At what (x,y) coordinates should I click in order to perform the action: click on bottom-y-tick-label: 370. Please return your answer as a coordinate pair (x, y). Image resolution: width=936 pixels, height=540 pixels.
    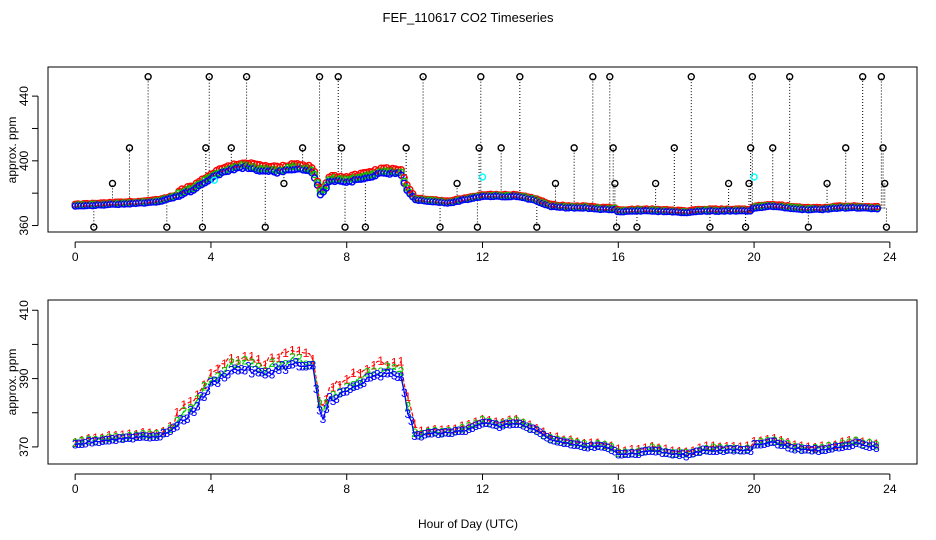
    Looking at the image, I should click on (24, 447).